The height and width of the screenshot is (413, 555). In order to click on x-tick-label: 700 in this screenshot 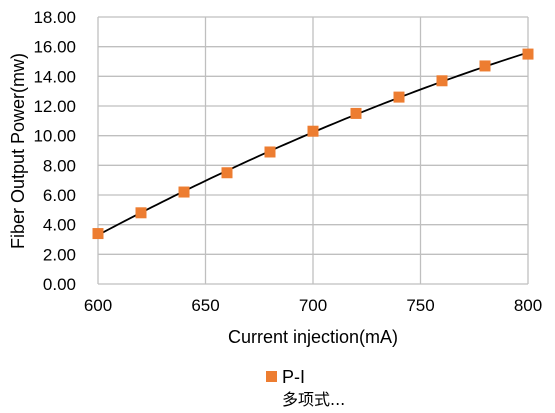, I will do `click(313, 305)`.